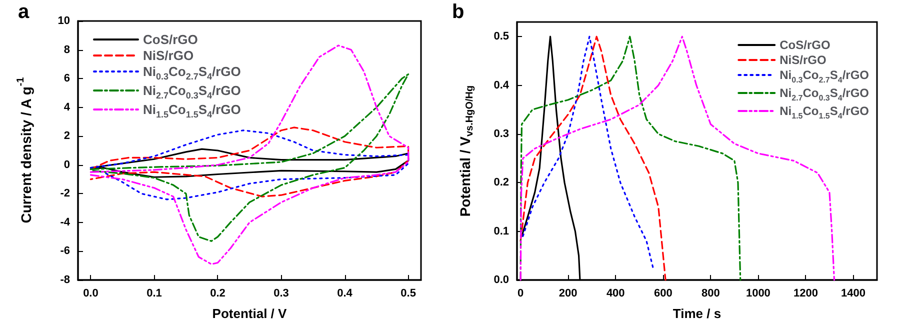 The image size is (900, 325). I want to click on text: a, so click(24, 12).